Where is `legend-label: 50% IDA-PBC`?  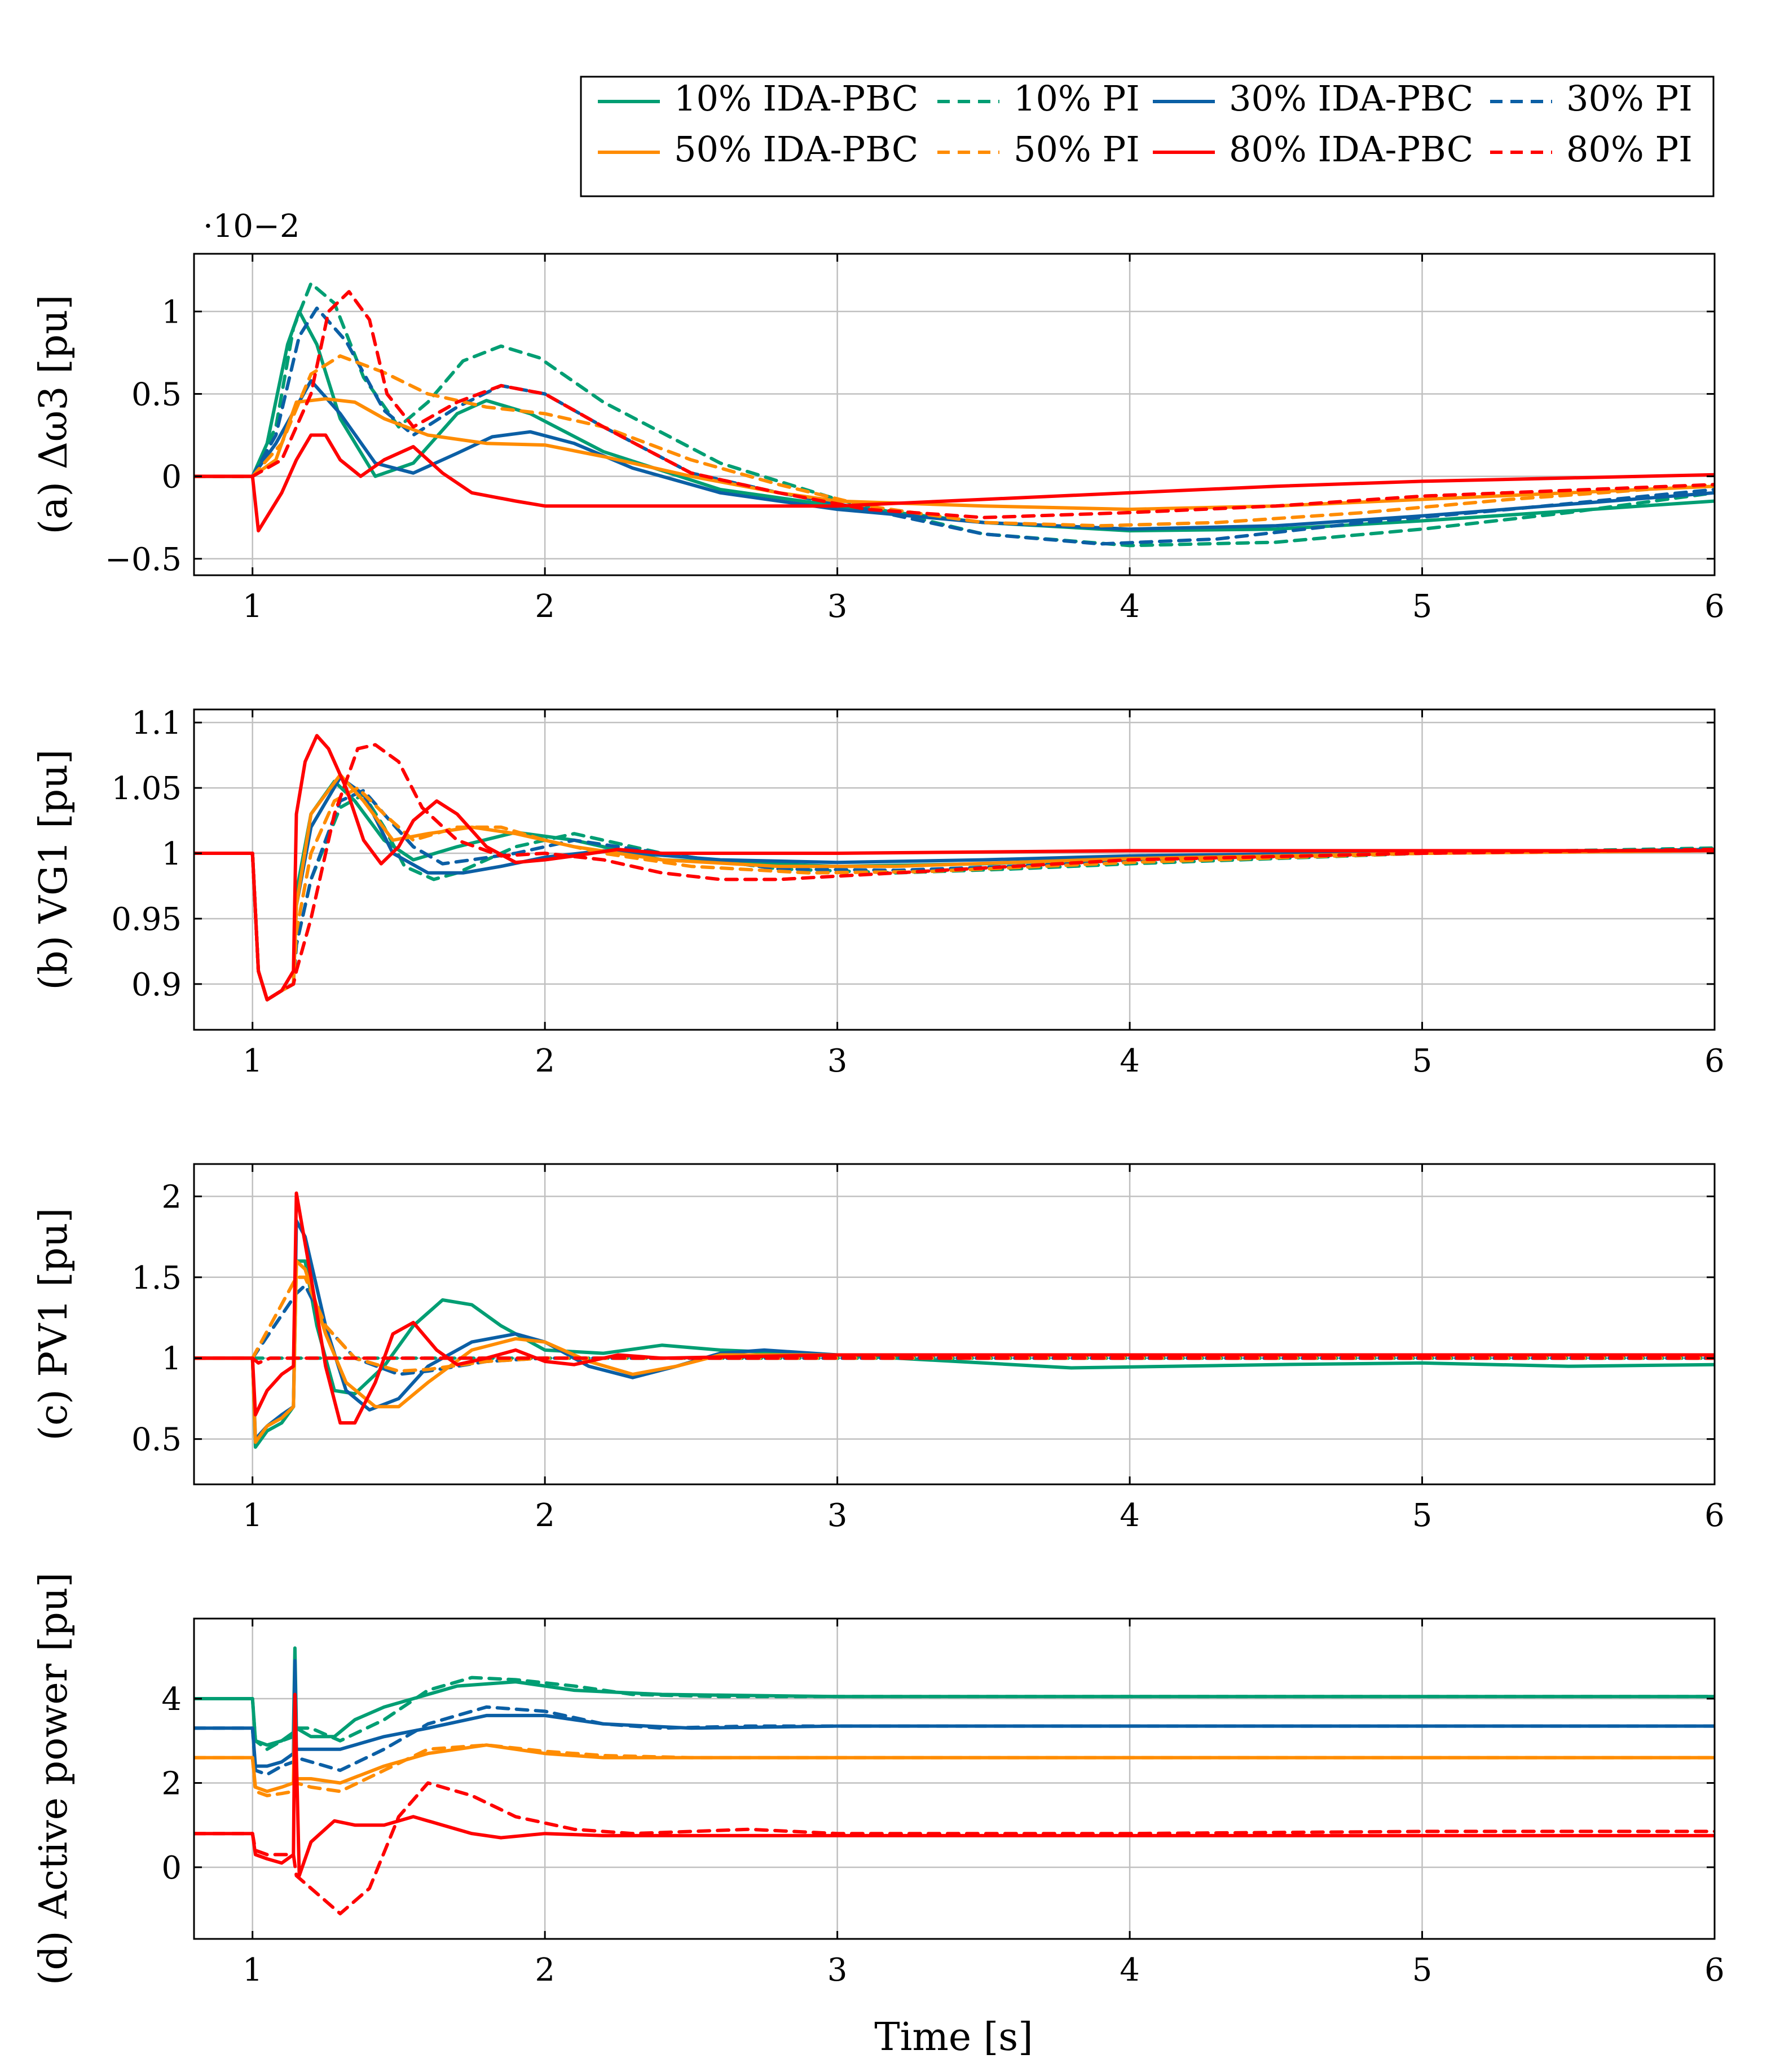
legend-label: 50% IDA-PBC is located at coordinates (796, 149).